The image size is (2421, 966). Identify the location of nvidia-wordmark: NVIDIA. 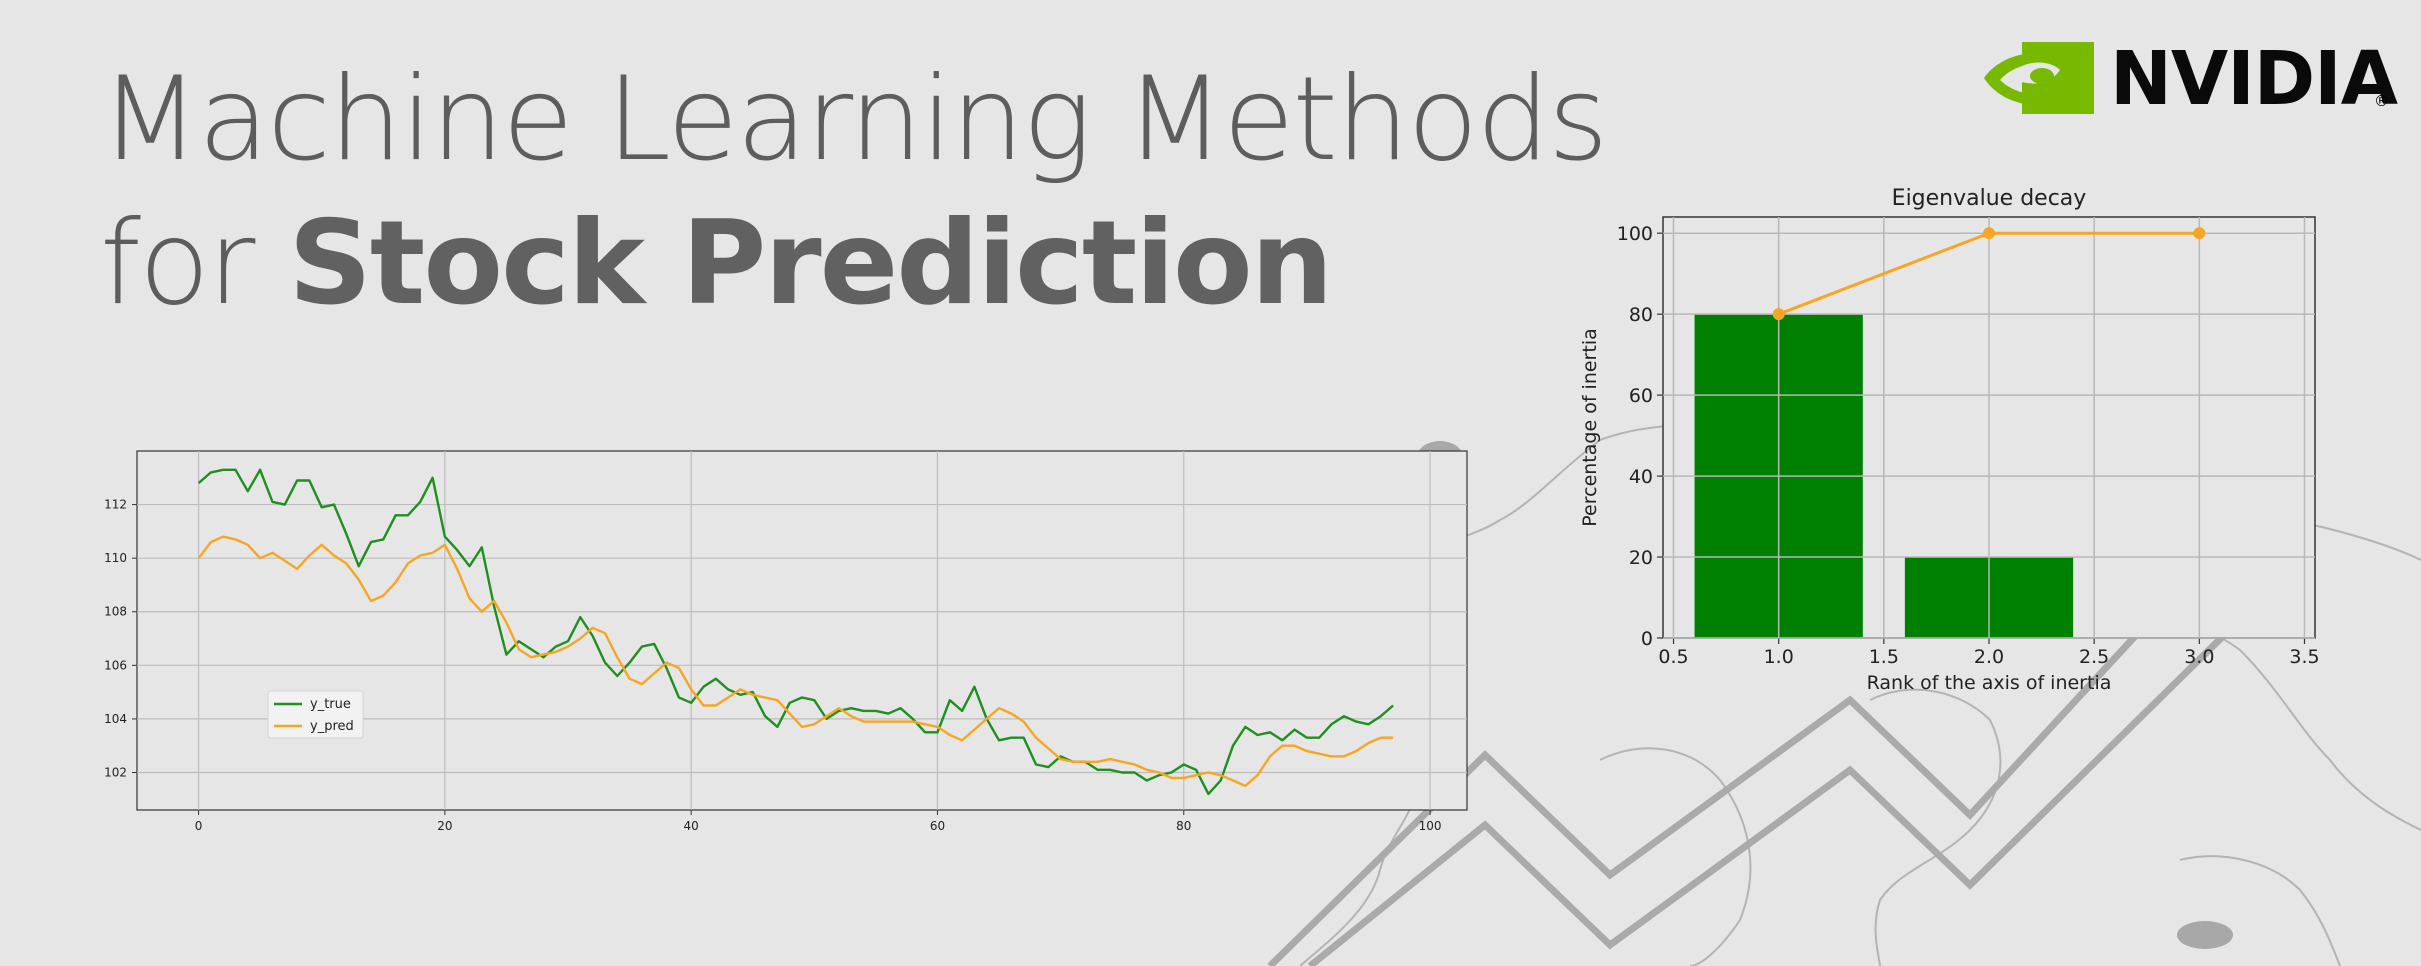
(2254, 79).